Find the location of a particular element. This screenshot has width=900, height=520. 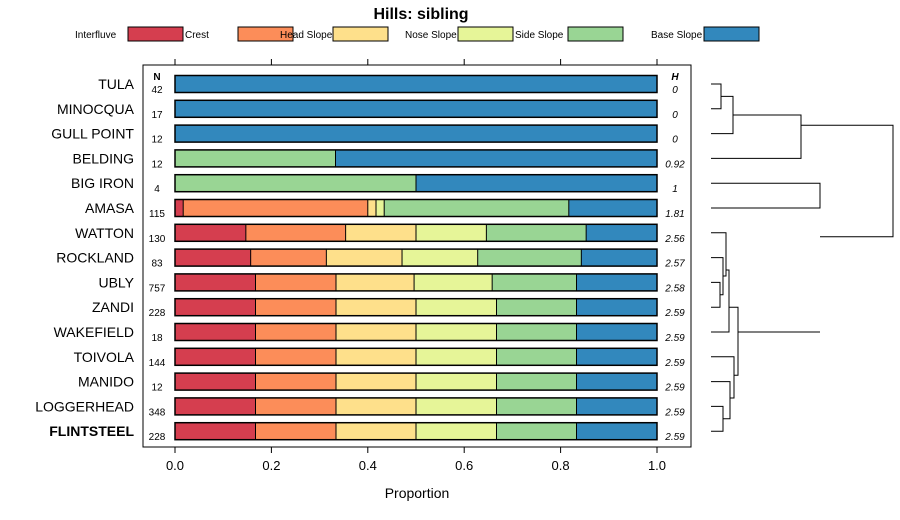

n-value: 12 is located at coordinates (157, 388).